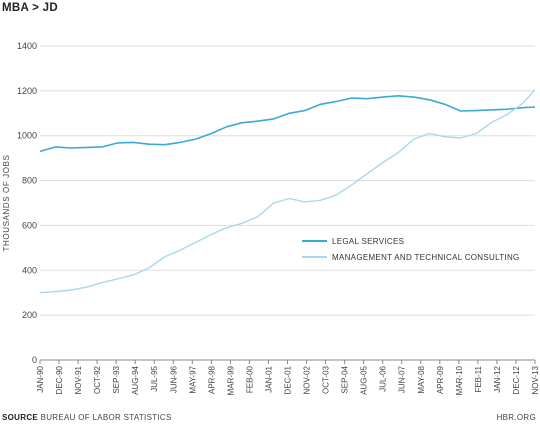  I want to click on x-tick-label: JUL-95, so click(154, 378).